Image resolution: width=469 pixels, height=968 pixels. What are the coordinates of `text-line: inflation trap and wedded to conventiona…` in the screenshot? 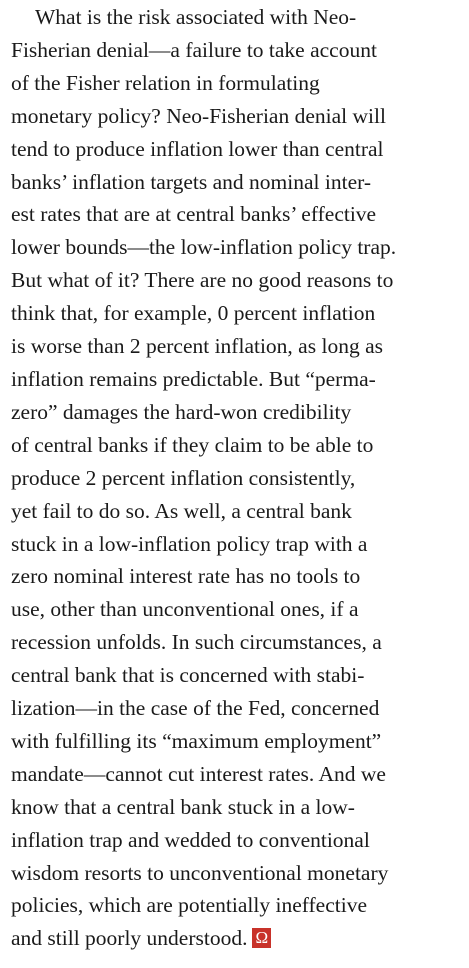 It's located at (236, 840).